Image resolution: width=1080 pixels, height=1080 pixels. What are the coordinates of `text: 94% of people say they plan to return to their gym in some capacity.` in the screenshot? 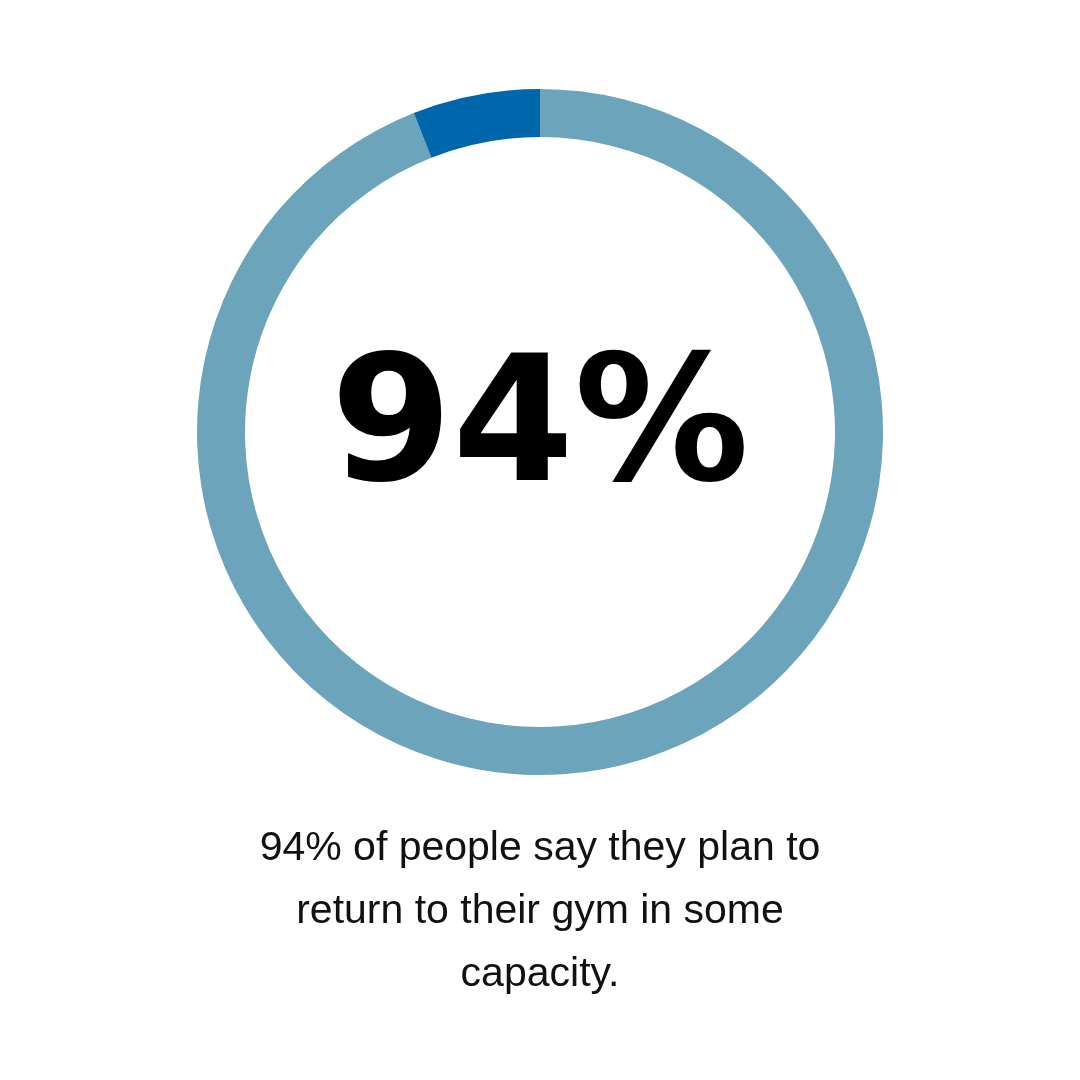 It's located at (540, 909).